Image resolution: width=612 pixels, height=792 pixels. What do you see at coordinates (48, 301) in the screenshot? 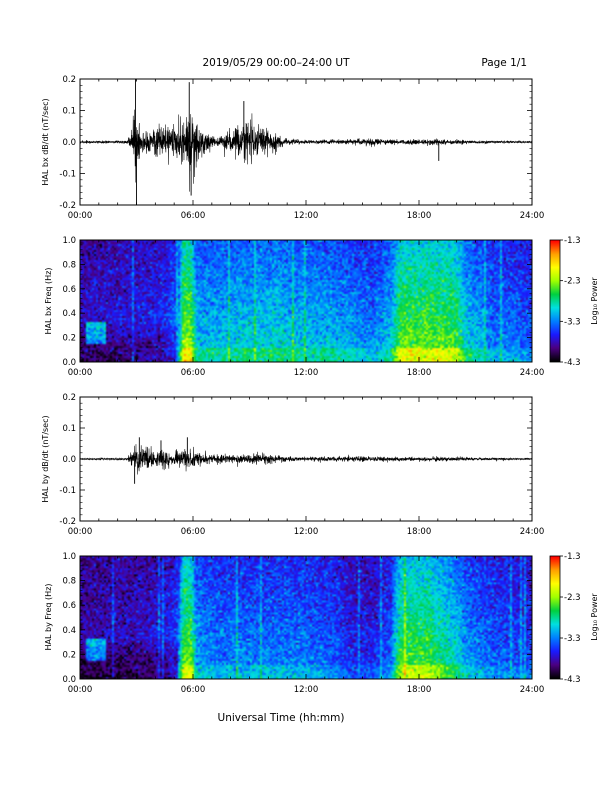
I see `bx-spectrogram-ylabel: HAL bx Freq (Hz)` at bounding box center [48, 301].